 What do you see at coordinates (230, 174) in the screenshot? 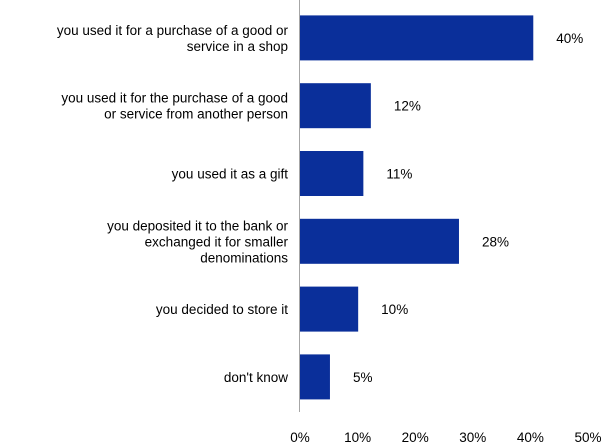
I see `category-label: you used it as a gift` at bounding box center [230, 174].